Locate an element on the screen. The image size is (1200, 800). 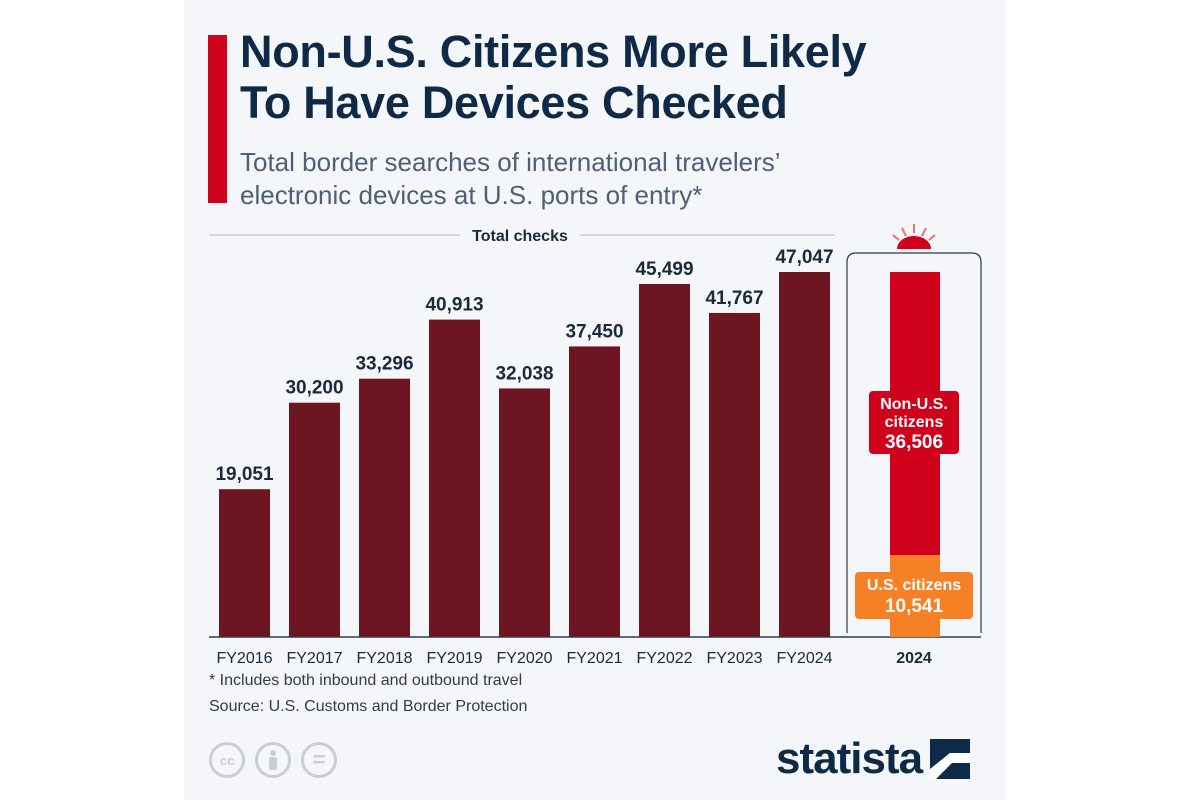
x-tick-label: FY2018 is located at coordinates (384, 658).